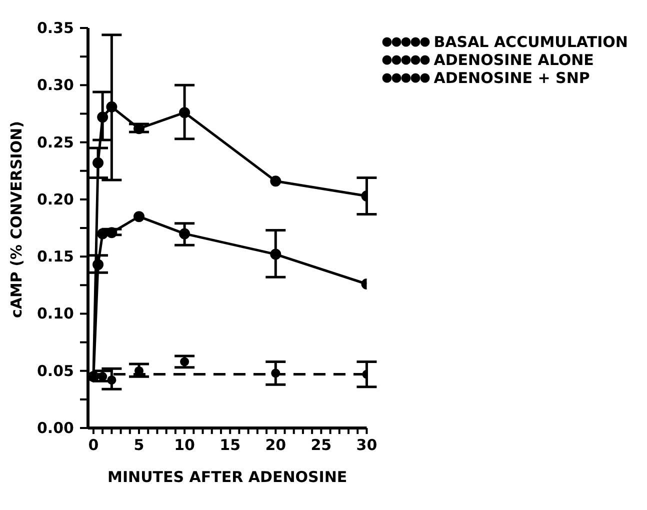  Describe the element at coordinates (230, 445) in the screenshot. I see `x-tick-label: 15` at that location.